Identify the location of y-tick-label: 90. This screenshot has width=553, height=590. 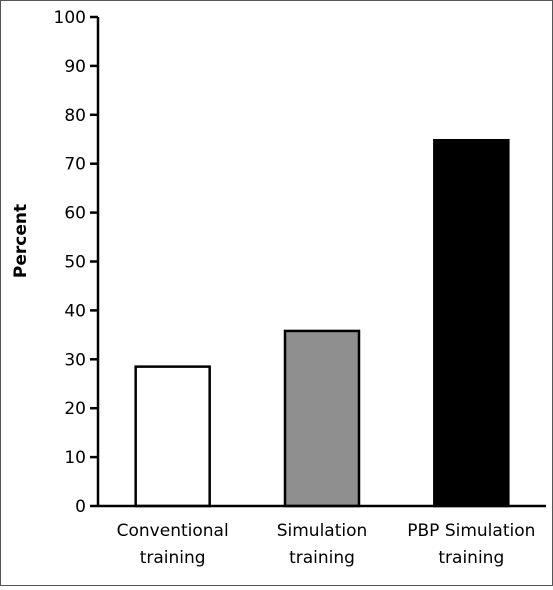
(75, 67).